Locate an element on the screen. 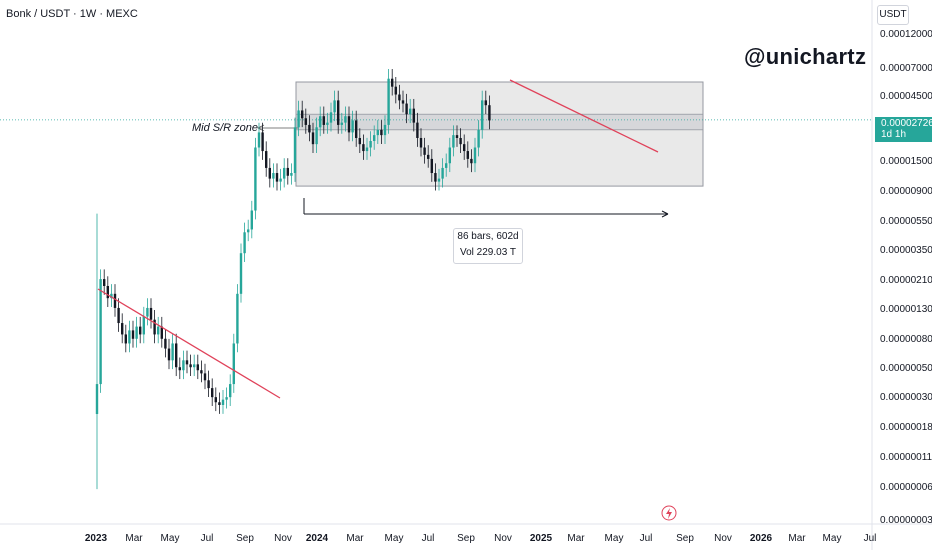 This screenshot has width=932, height=555. x-tick-label: 2024 is located at coordinates (317, 538).